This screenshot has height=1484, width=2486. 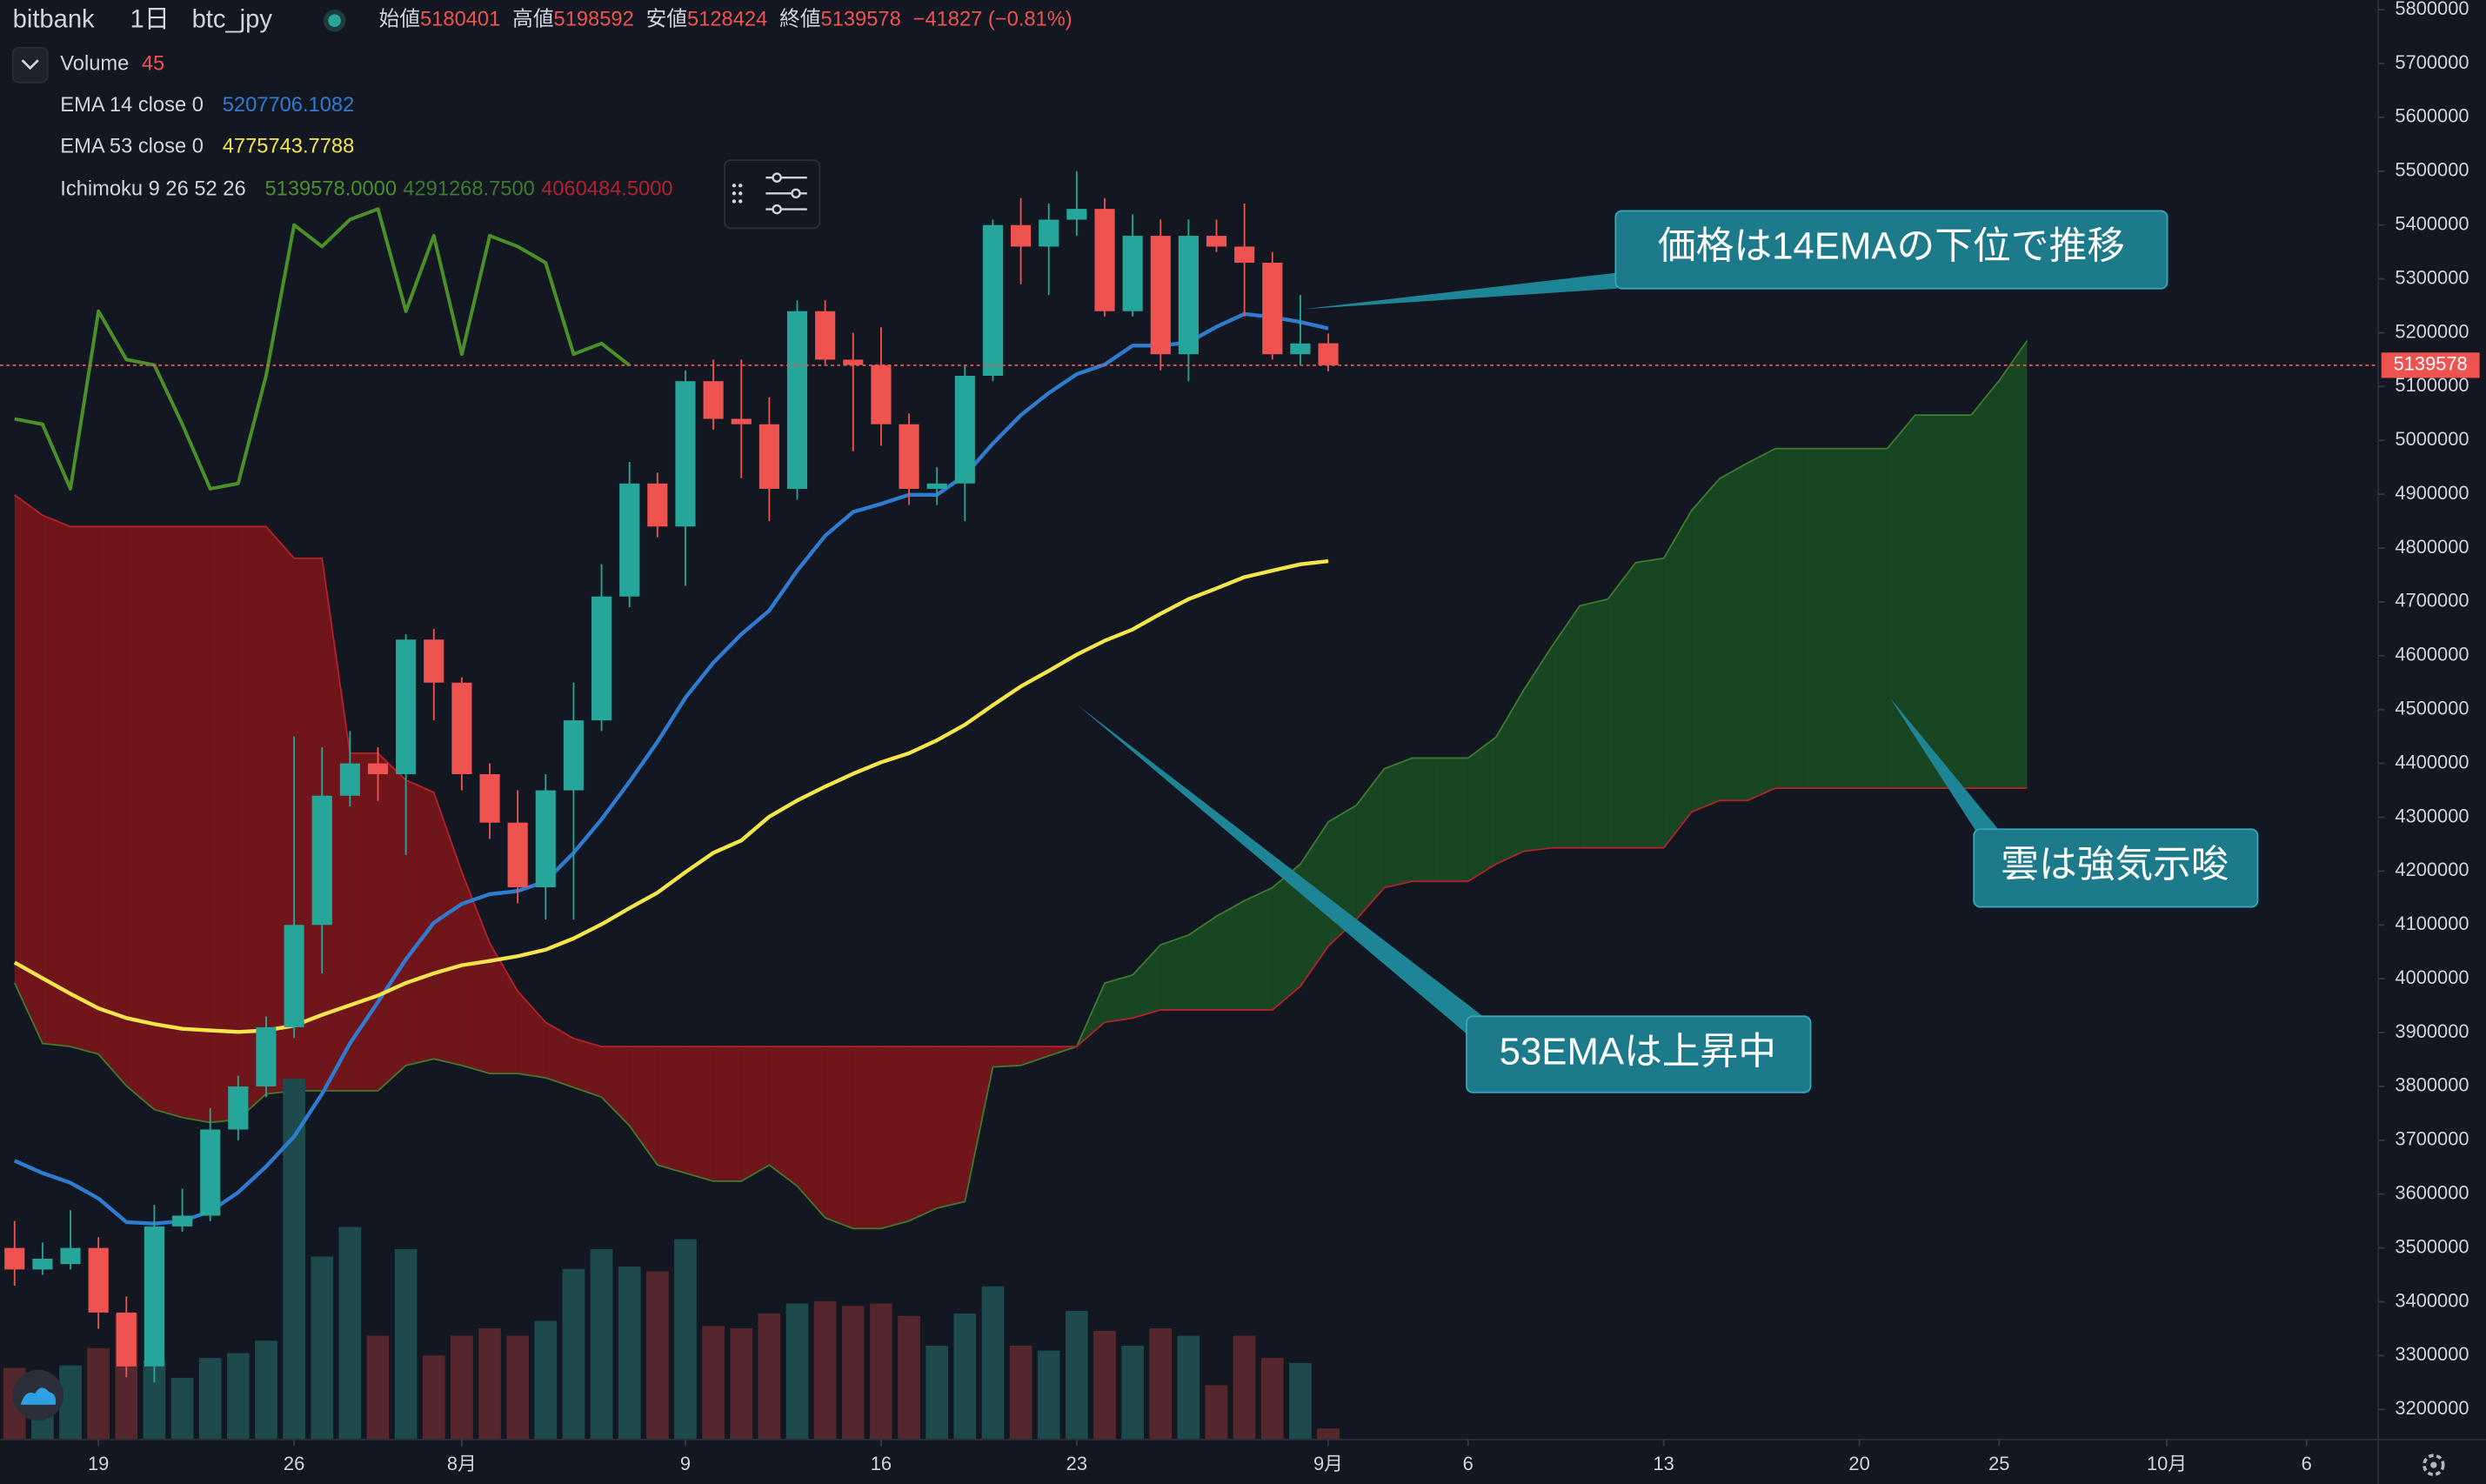 What do you see at coordinates (1468, 1463) in the screenshot?
I see `x-tick-label: 6` at bounding box center [1468, 1463].